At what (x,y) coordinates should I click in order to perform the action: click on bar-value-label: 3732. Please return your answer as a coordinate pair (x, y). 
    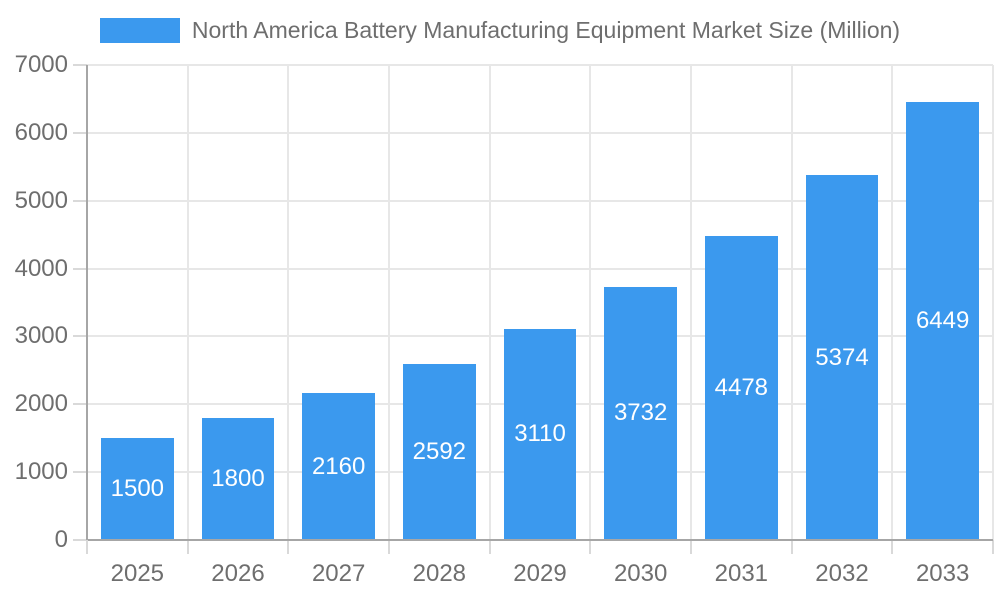
    Looking at the image, I should click on (640, 413).